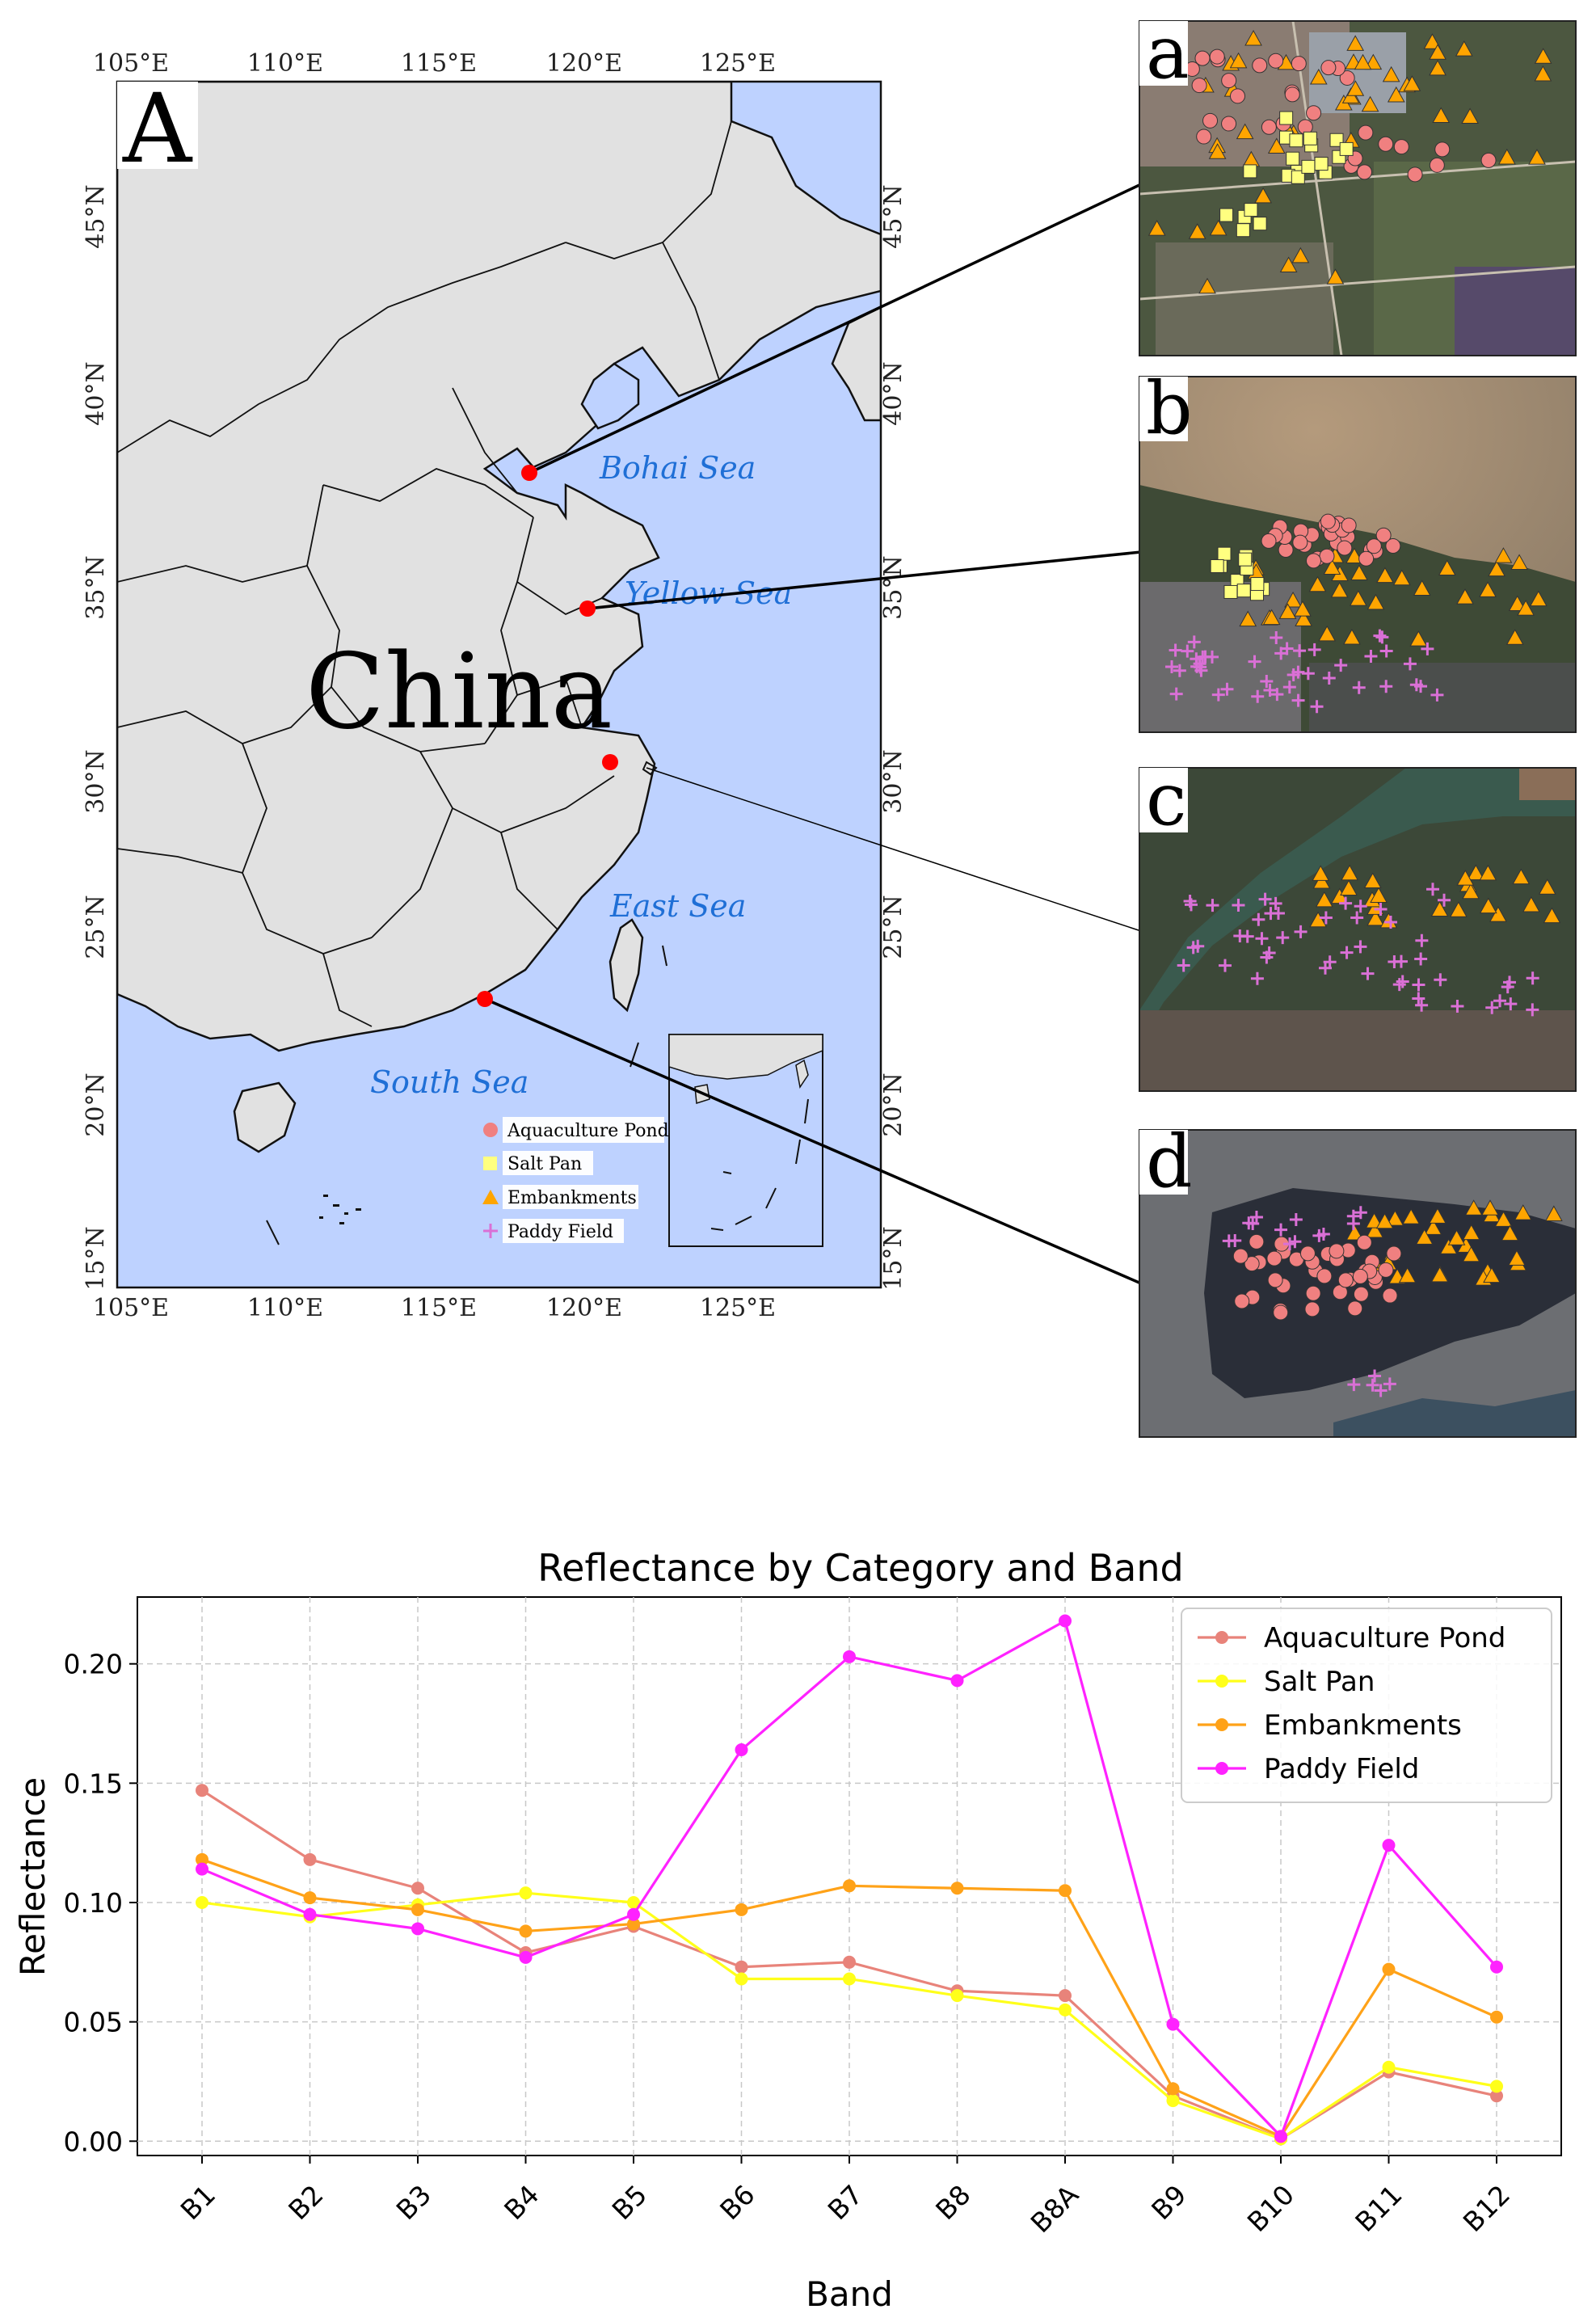  Describe the element at coordinates (96, 216) in the screenshot. I see `lat-label: 45°N` at that location.